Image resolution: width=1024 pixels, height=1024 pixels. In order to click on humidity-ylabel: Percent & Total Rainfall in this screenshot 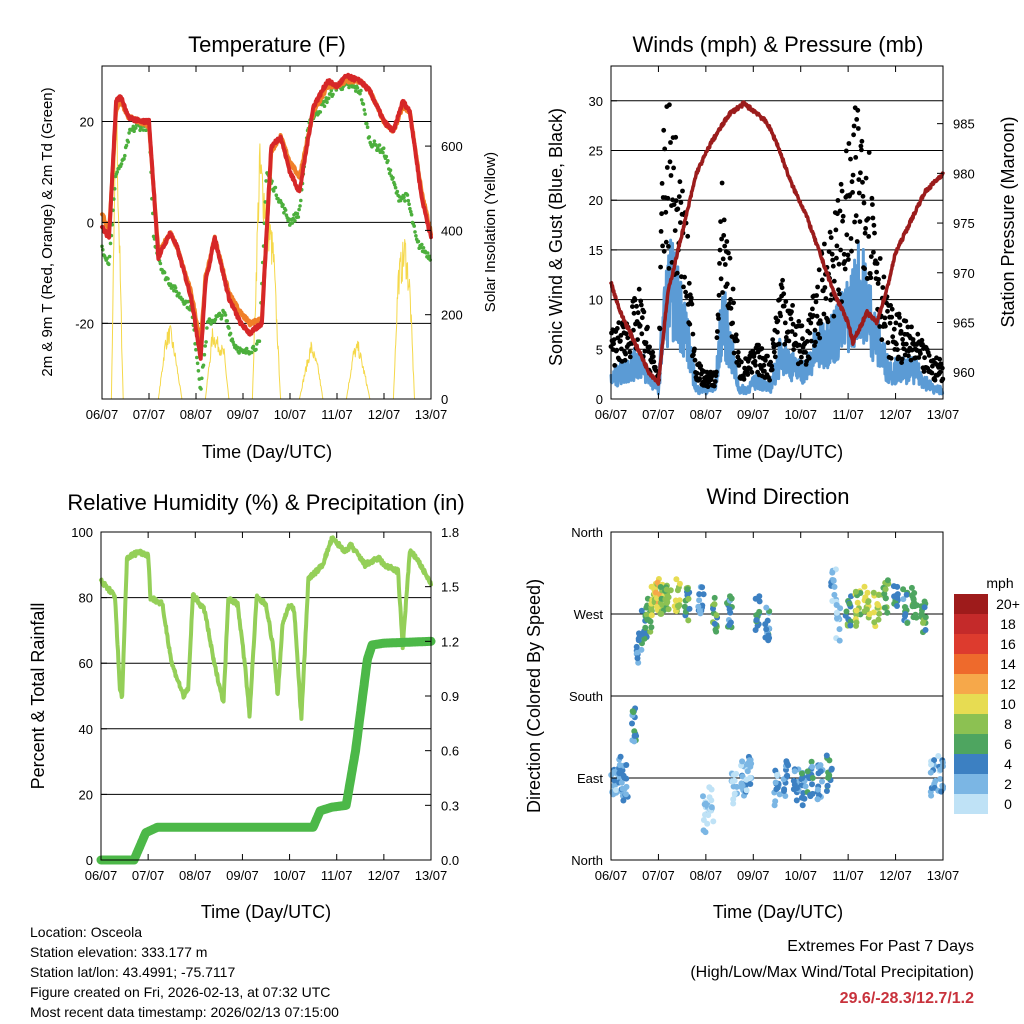, I will do `click(38, 696)`.